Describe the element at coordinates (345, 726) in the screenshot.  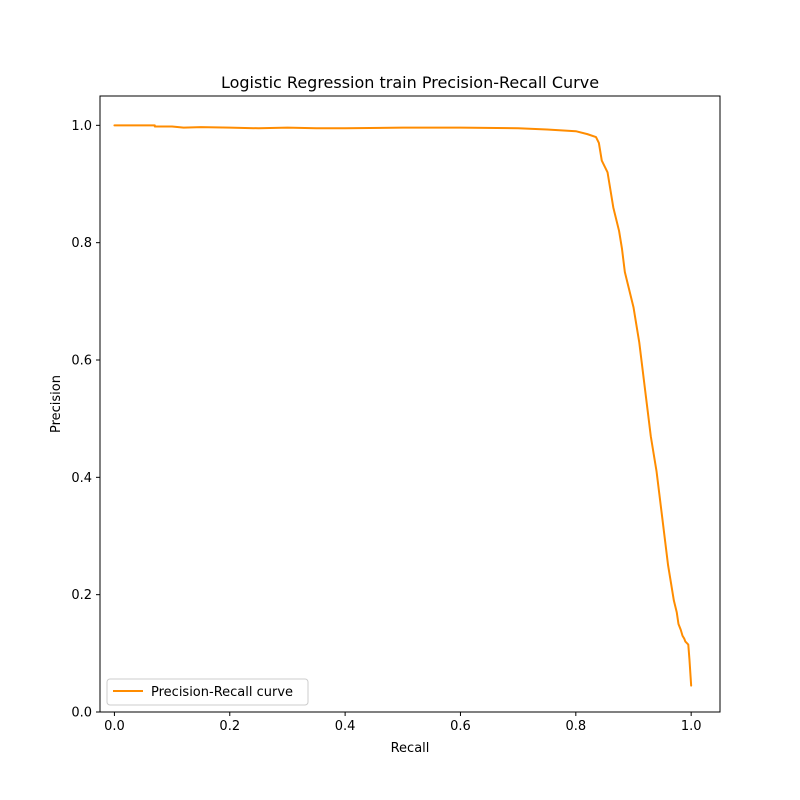
I see `x-tick-label: 0.4` at that location.